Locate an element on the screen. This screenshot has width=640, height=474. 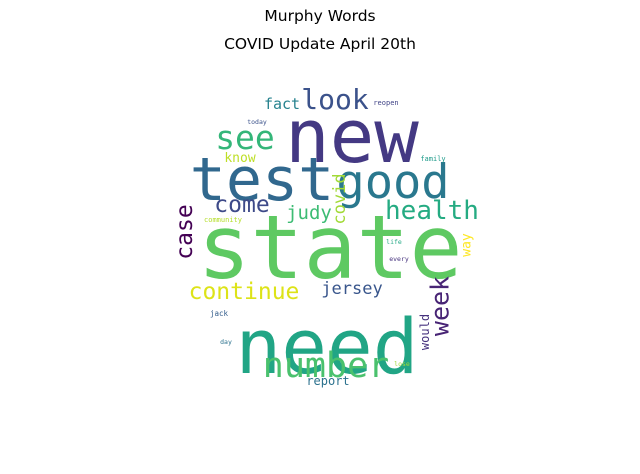
word-day: day is located at coordinates (226, 342).